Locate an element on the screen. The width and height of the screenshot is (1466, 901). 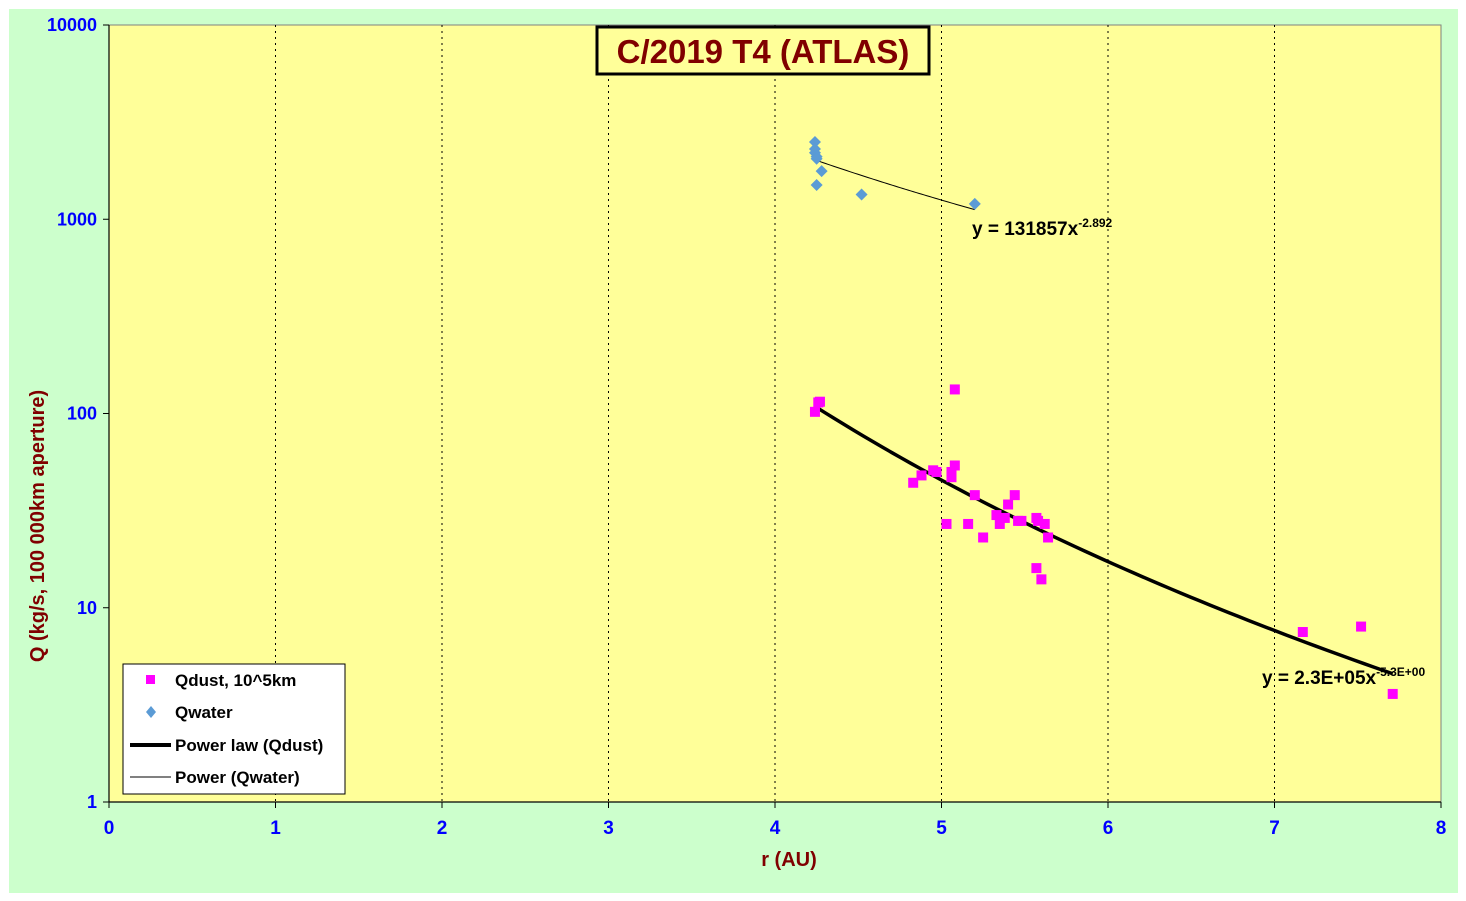
legend-qdust-marker is located at coordinates (150, 679).